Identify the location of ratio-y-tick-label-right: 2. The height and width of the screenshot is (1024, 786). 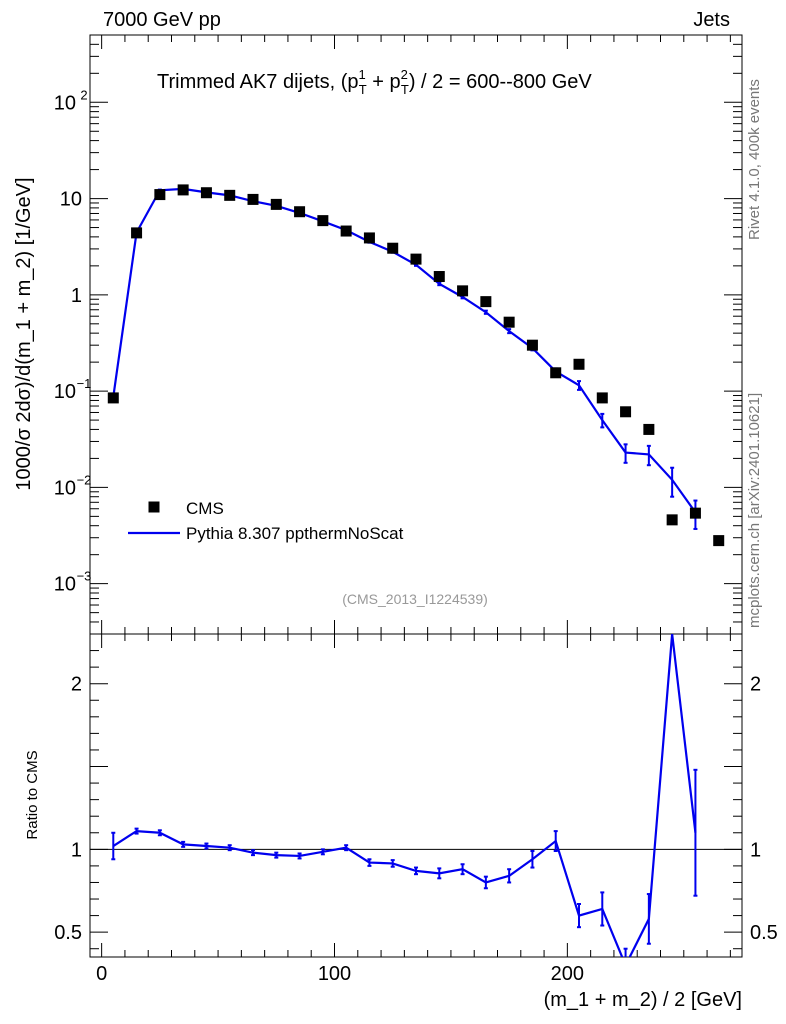
(755, 685).